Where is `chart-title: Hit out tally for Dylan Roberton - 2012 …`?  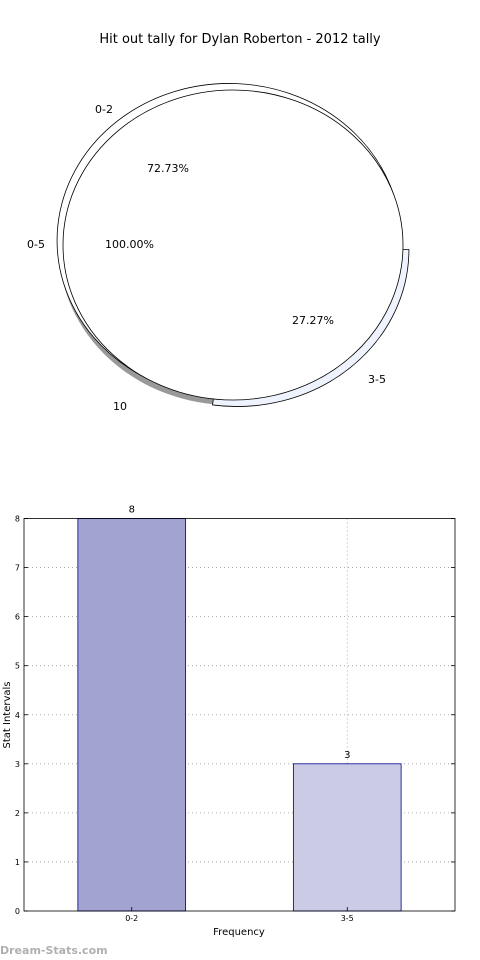
chart-title: Hit out tally for Dylan Roberton - 2012 … is located at coordinates (240, 39).